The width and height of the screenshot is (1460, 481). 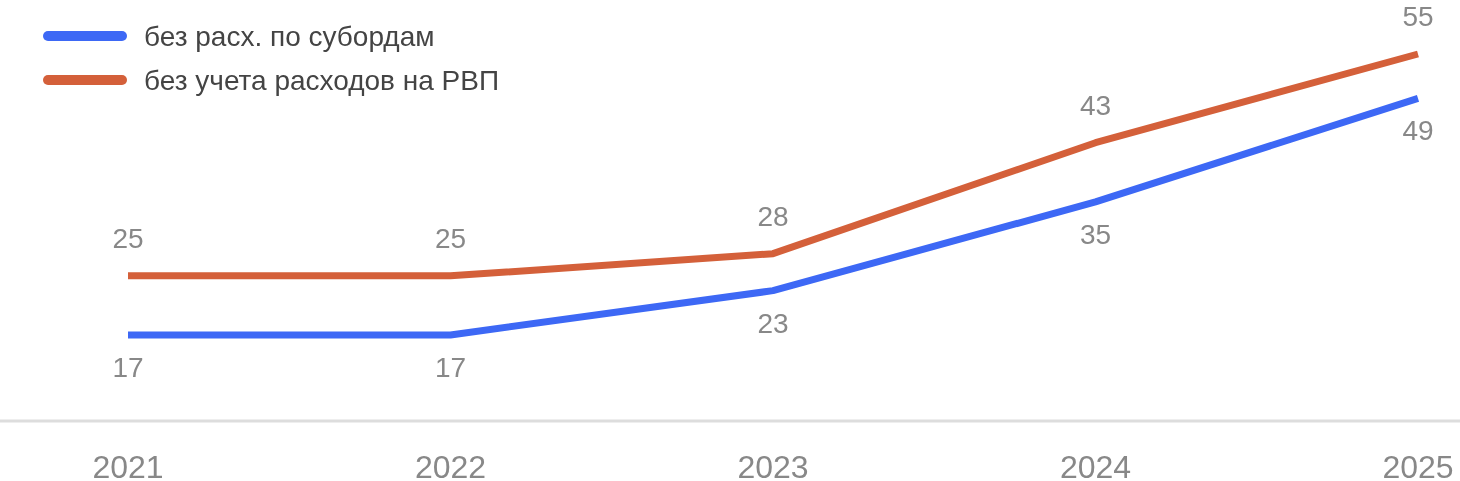 I want to click on data-label: 23, so click(x=773, y=323).